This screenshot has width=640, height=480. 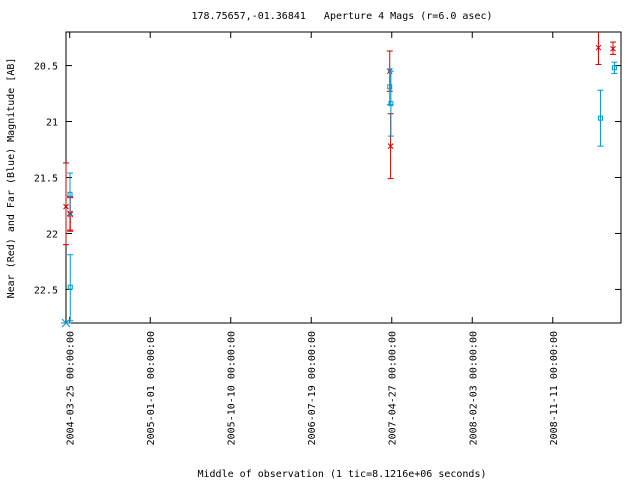 What do you see at coordinates (312, 388) in the screenshot?
I see `x-tick-label: 2006-07-19 00:00:00` at bounding box center [312, 388].